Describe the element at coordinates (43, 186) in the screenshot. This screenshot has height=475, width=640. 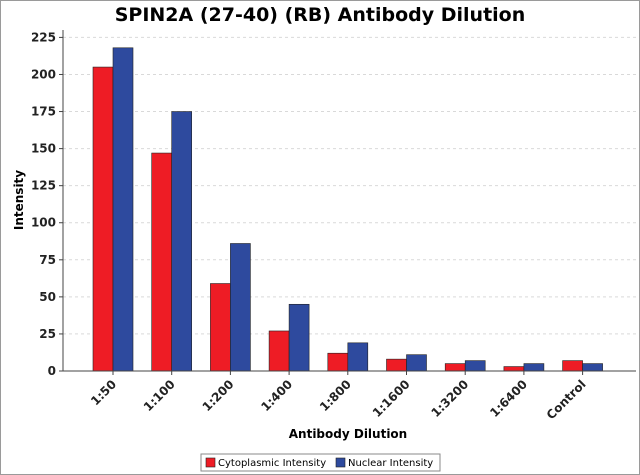
I see `y-tick-label: 125` at that location.